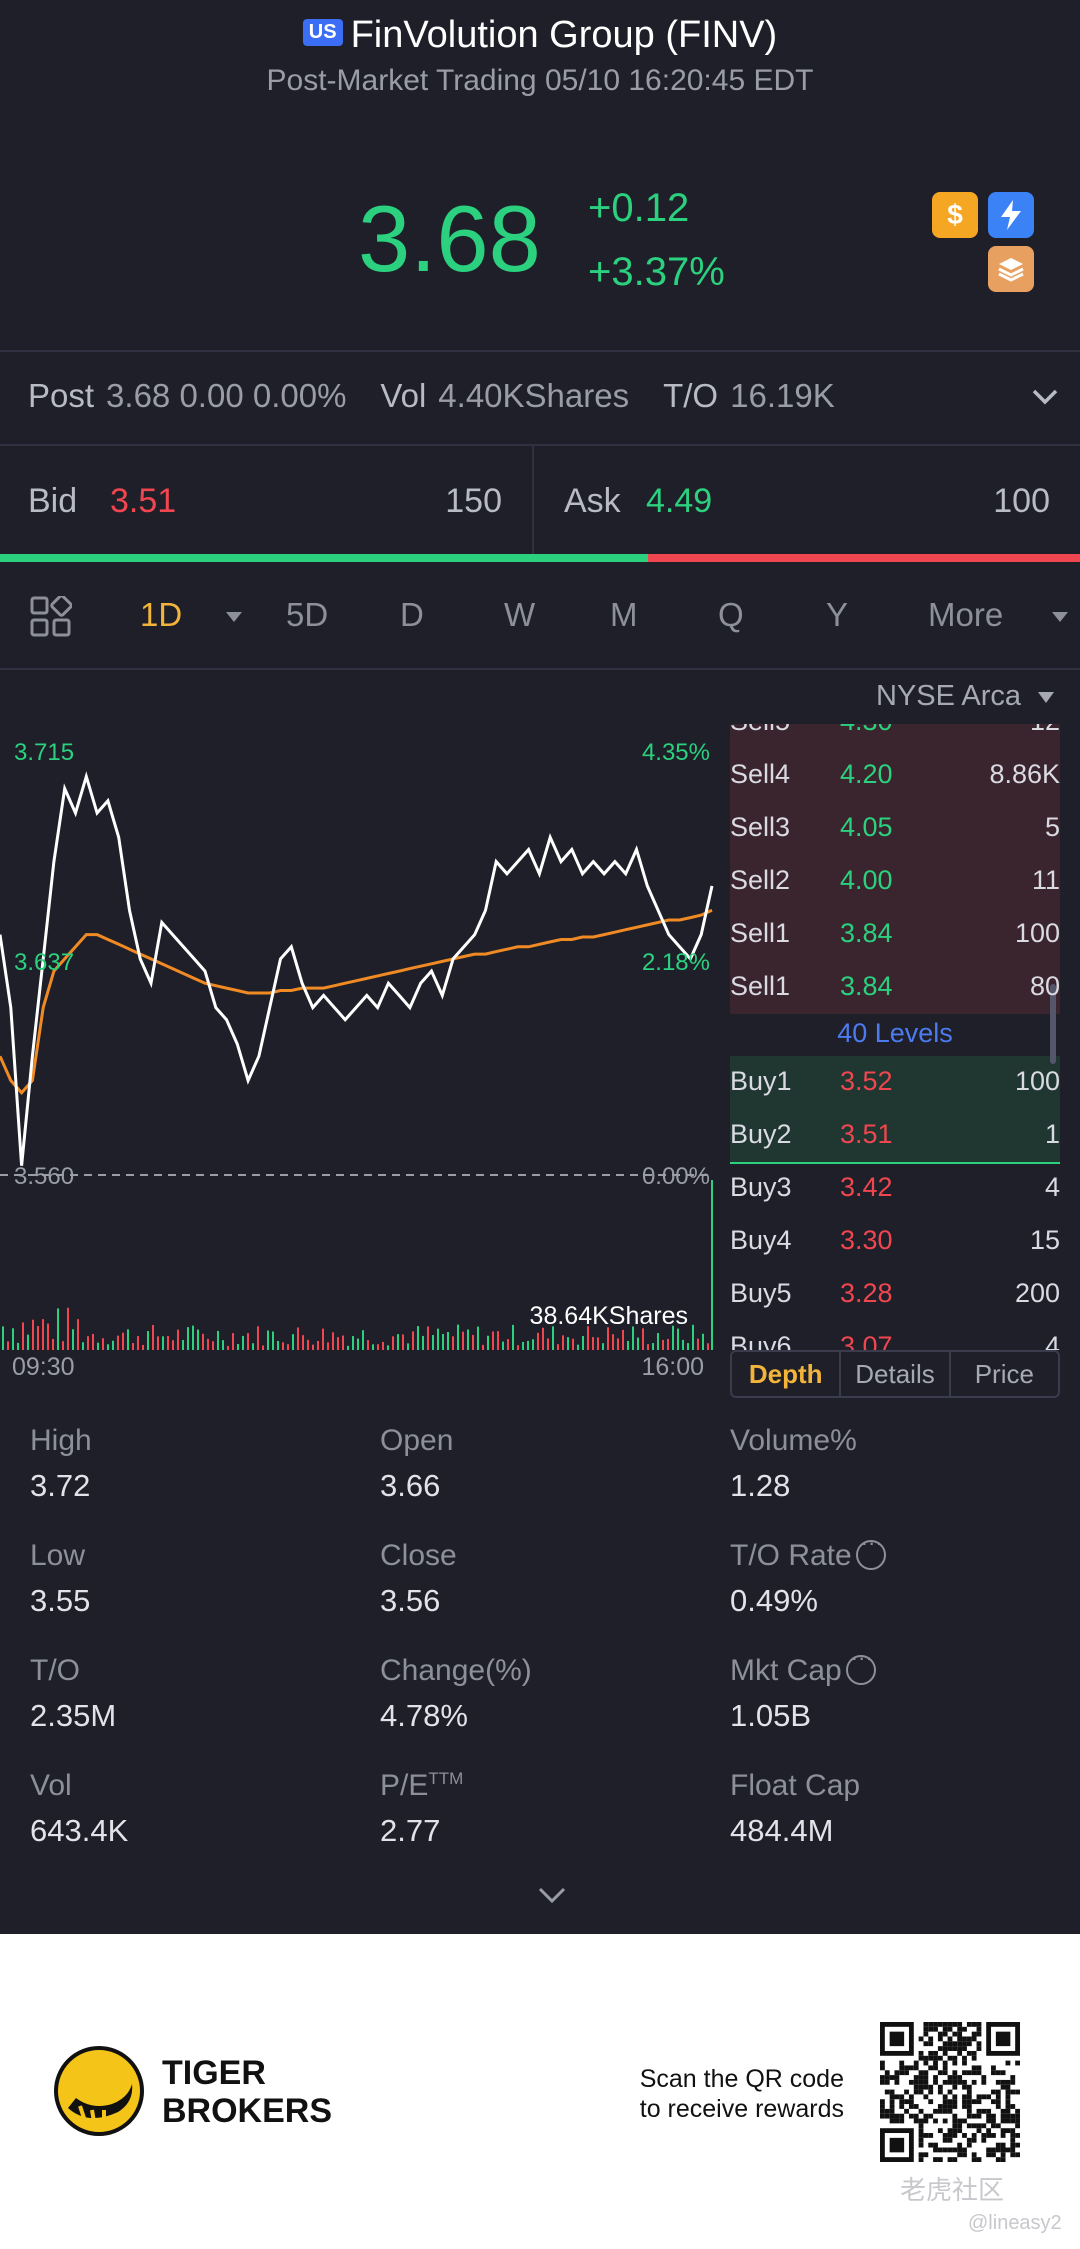 The width and height of the screenshot is (1080, 2249). Describe the element at coordinates (966, 614) in the screenshot. I see `tab-more: More` at that location.